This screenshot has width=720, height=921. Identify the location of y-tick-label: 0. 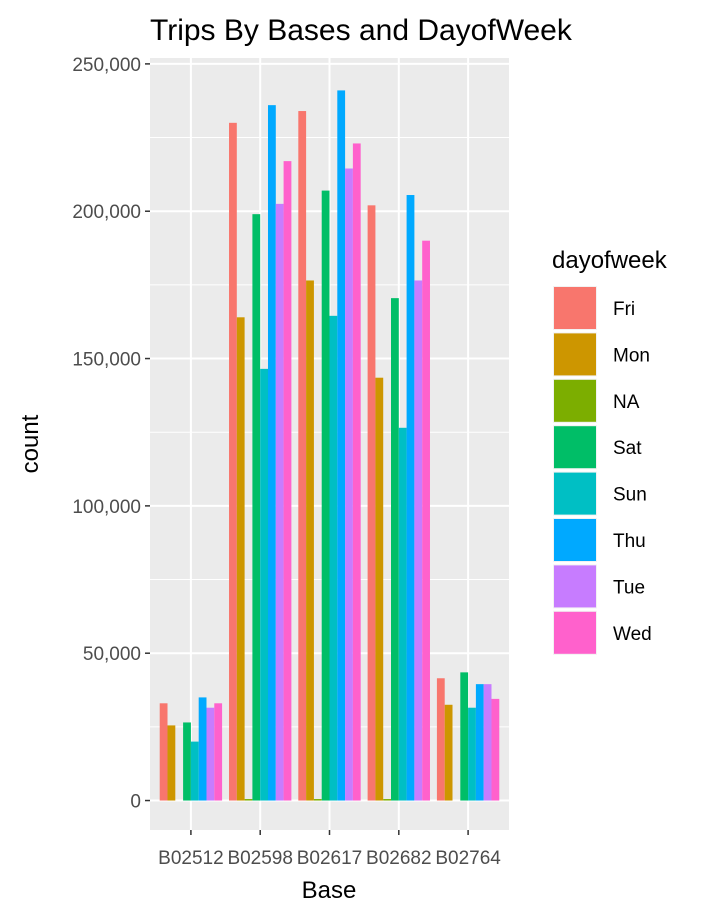
(135, 802).